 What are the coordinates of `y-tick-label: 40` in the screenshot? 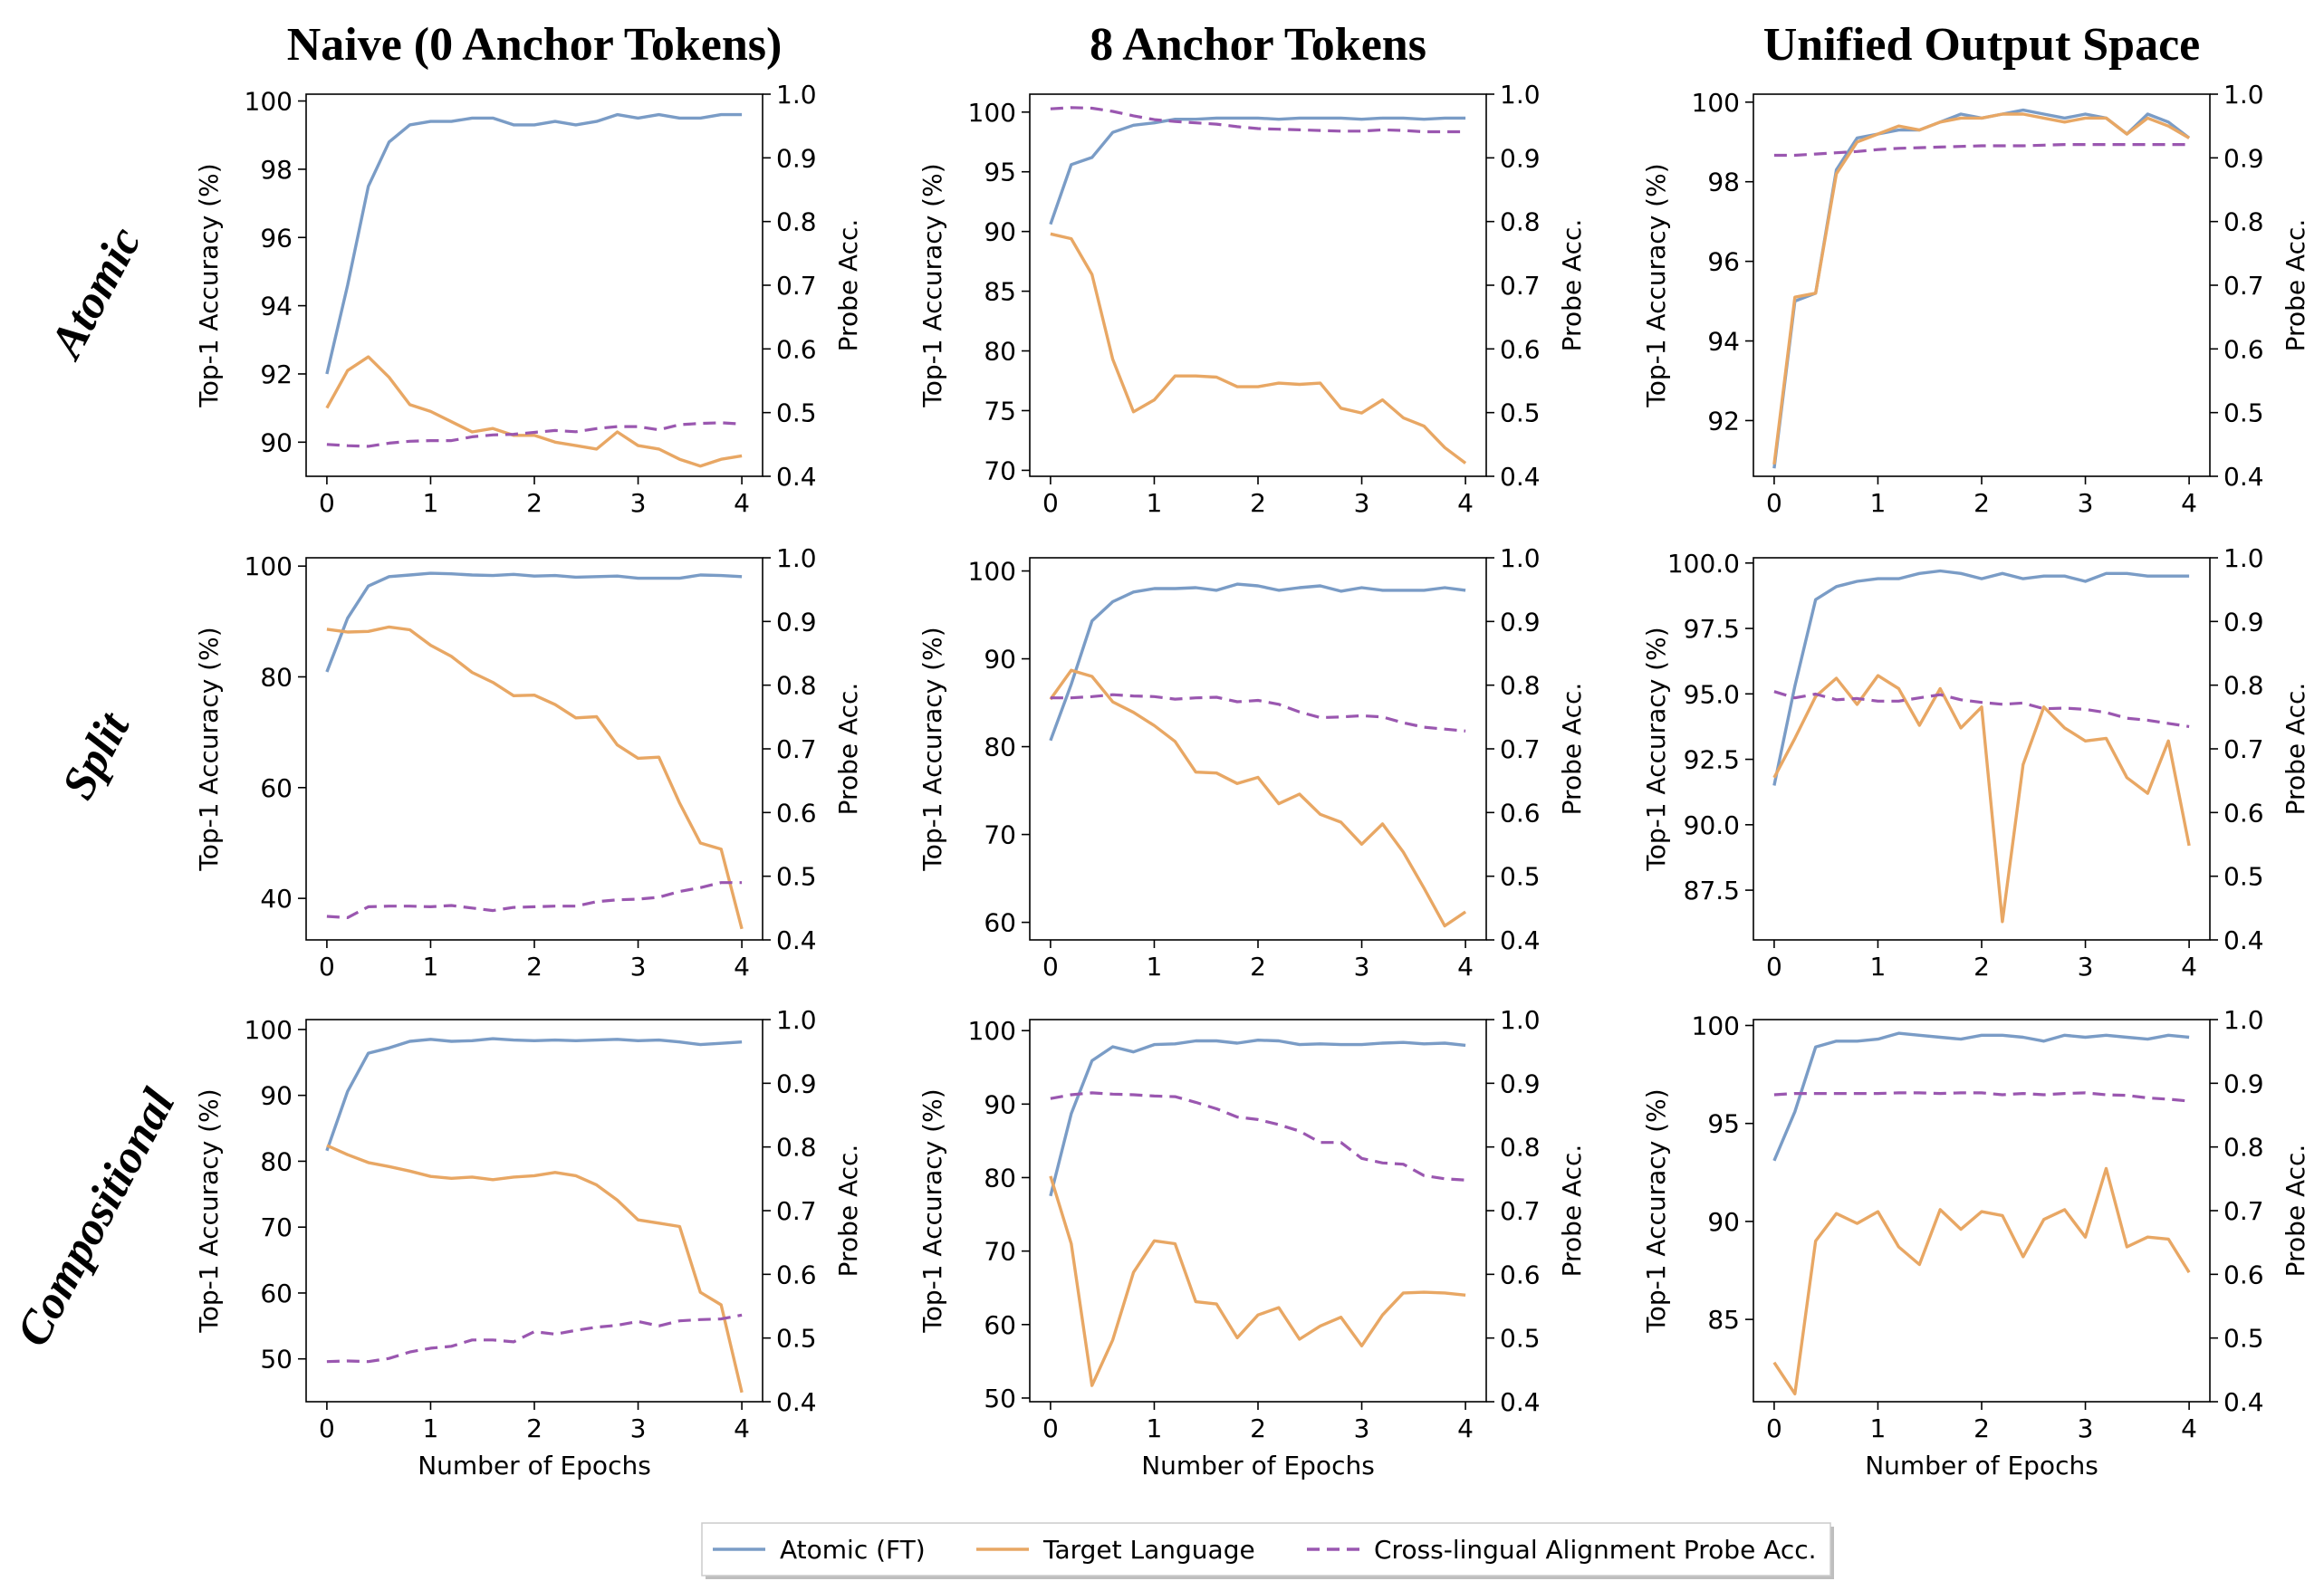 It's located at (276, 899).